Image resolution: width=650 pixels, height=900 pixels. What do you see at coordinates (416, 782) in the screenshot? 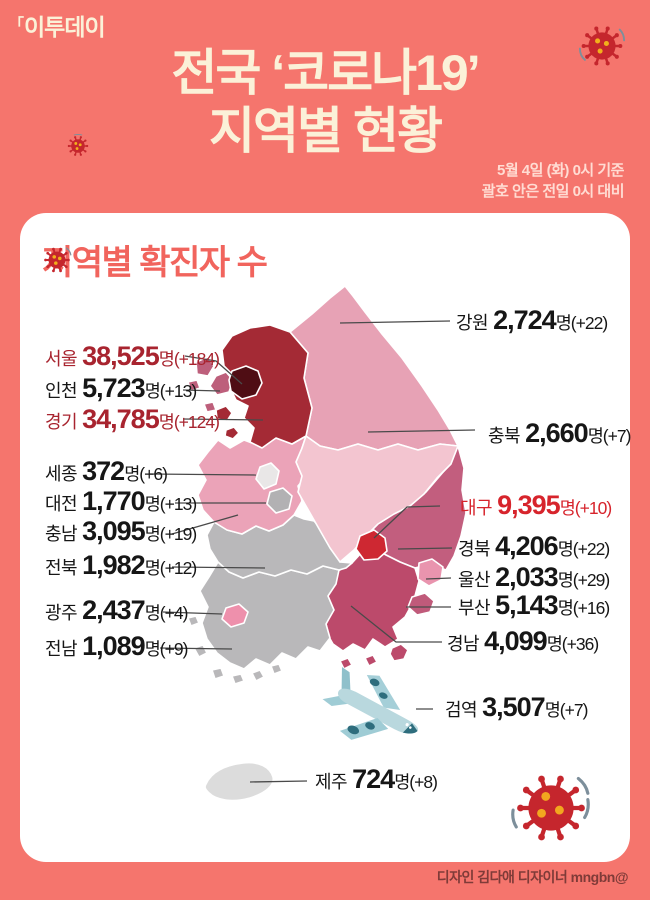
I see `region-delta: 명(+8)` at bounding box center [416, 782].